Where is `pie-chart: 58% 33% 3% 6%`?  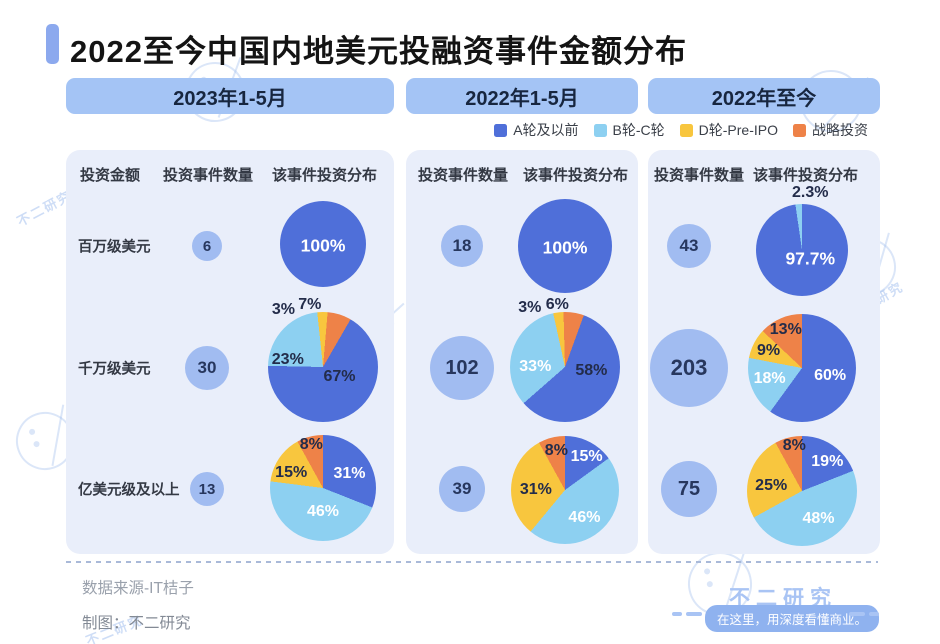
pie-chart: 58% 33% 3% 6% is located at coordinates (565, 359).